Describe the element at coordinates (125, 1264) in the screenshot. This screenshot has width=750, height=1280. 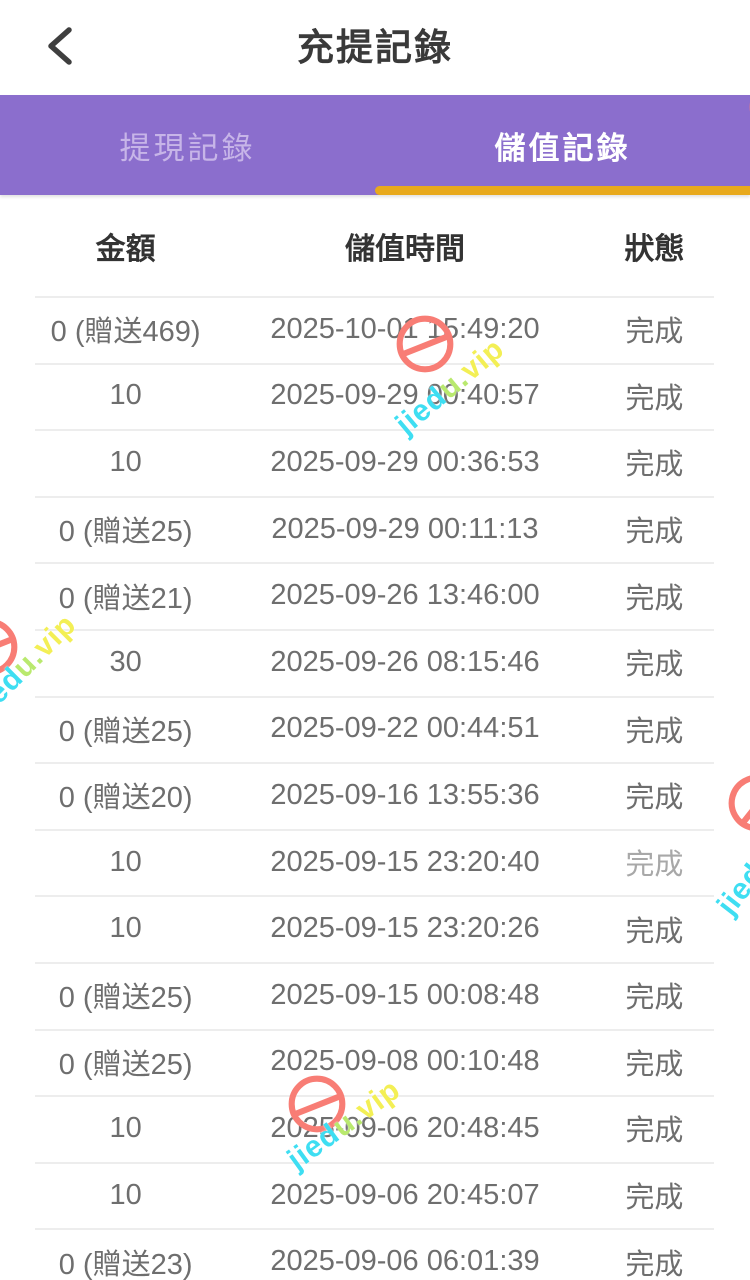
I see `amount-cell: 0 (贈送23)` at that location.